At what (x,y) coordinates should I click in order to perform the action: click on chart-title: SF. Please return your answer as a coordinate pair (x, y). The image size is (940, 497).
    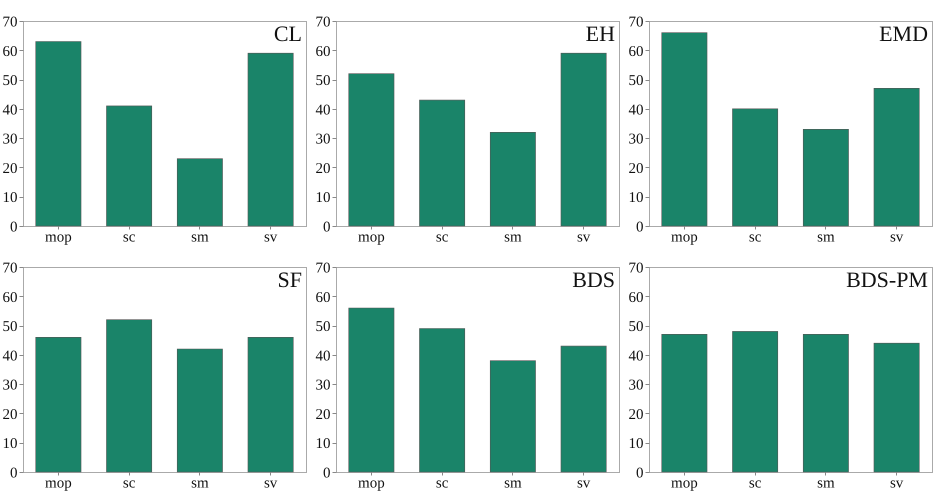
    Looking at the image, I should click on (290, 279).